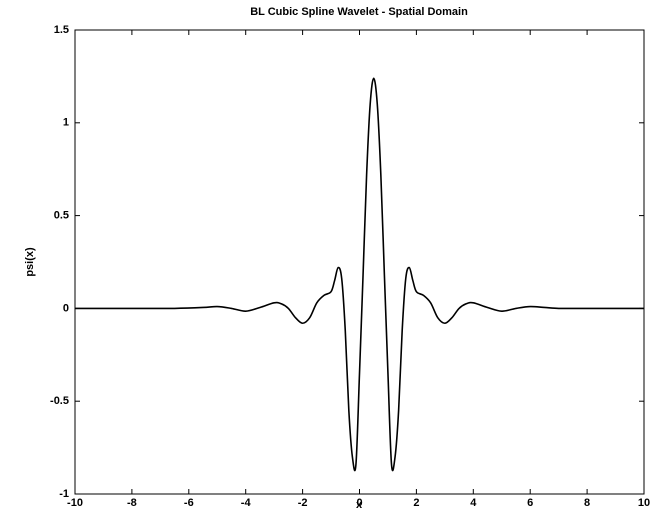 The image size is (668, 510). I want to click on x-tick-label: -4, so click(246, 503).